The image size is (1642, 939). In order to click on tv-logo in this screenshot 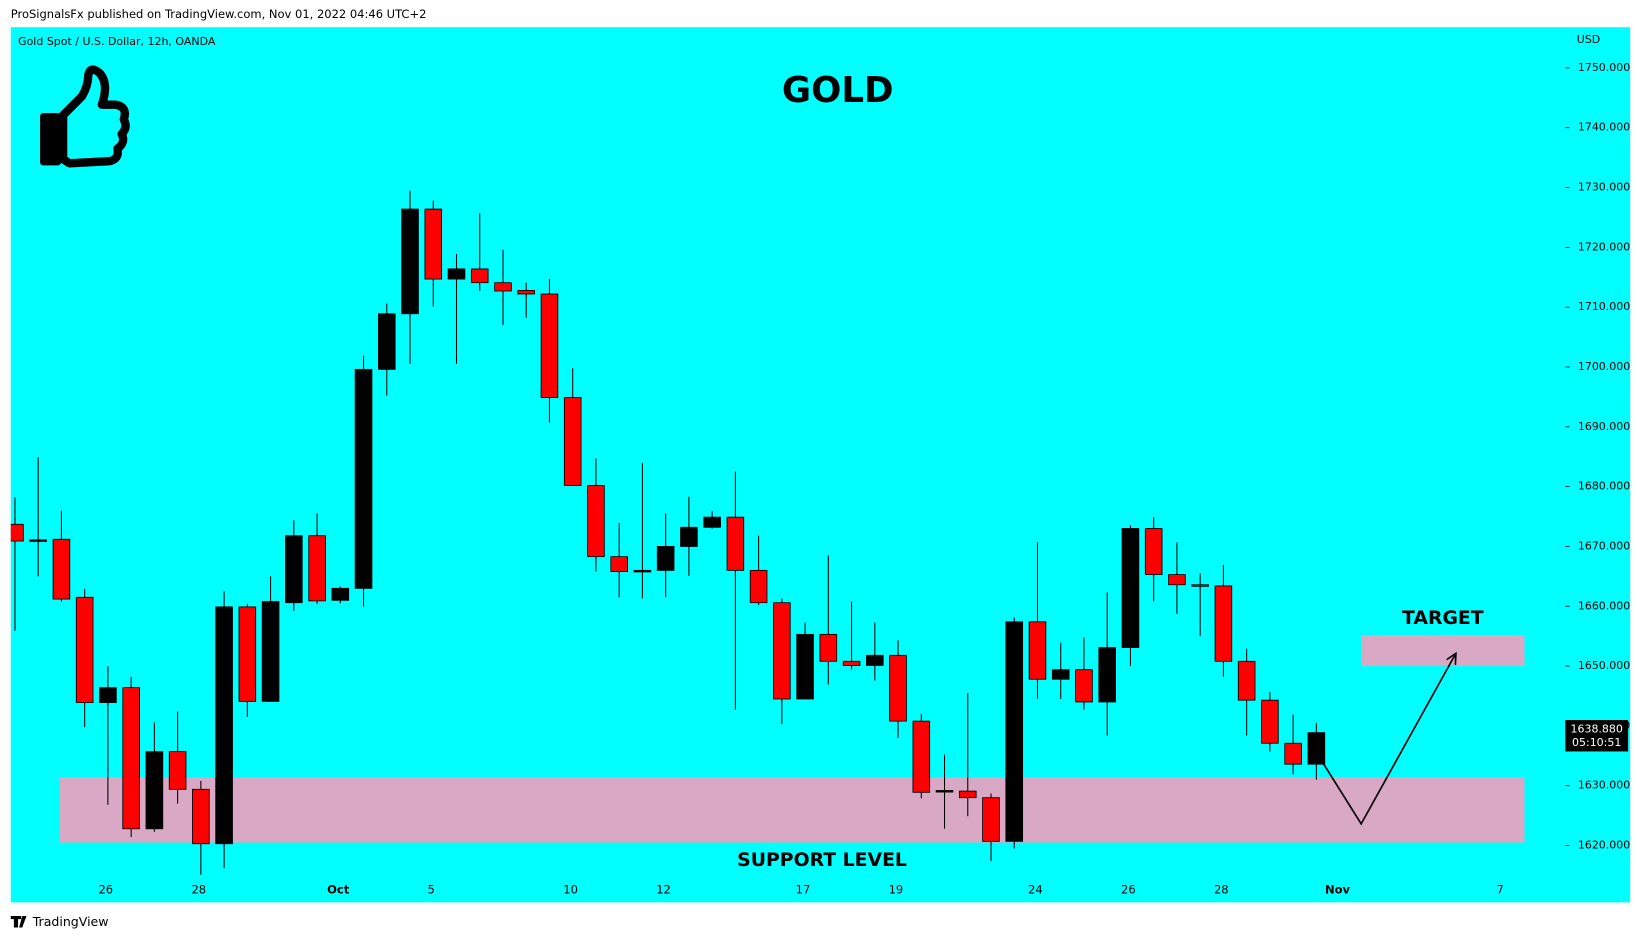, I will do `click(18, 921)`.